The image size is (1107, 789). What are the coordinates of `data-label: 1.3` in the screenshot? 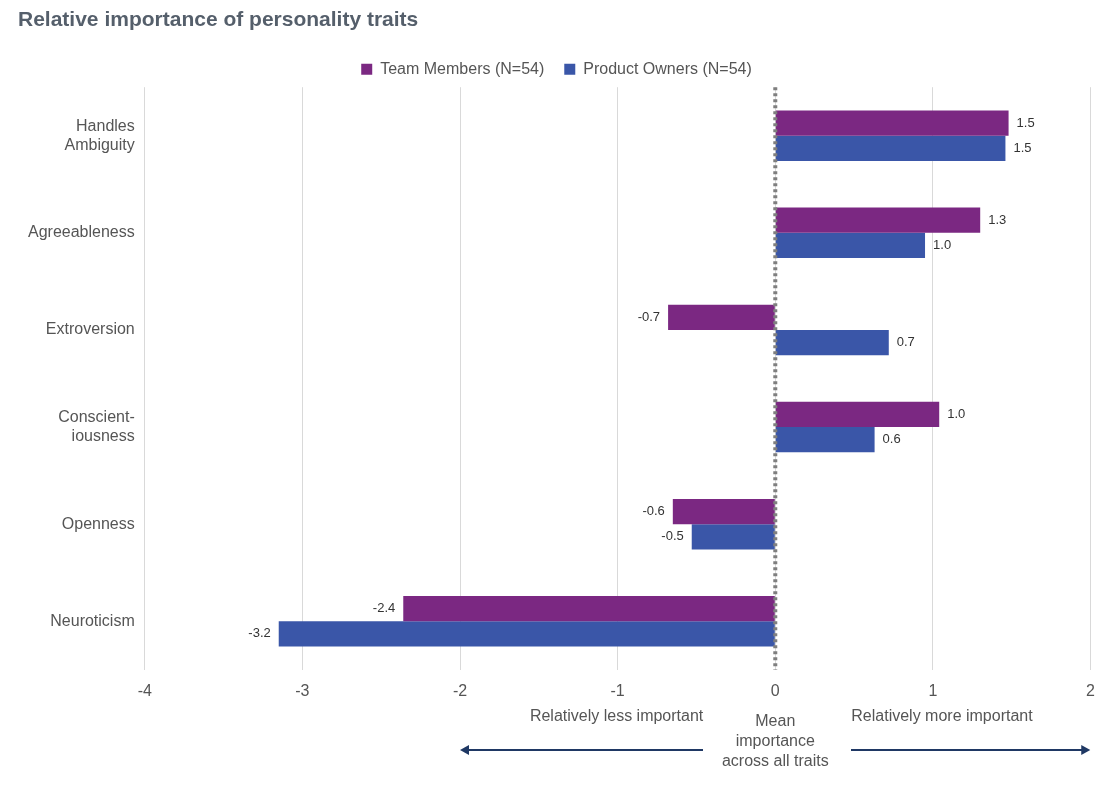 It's located at (997, 219).